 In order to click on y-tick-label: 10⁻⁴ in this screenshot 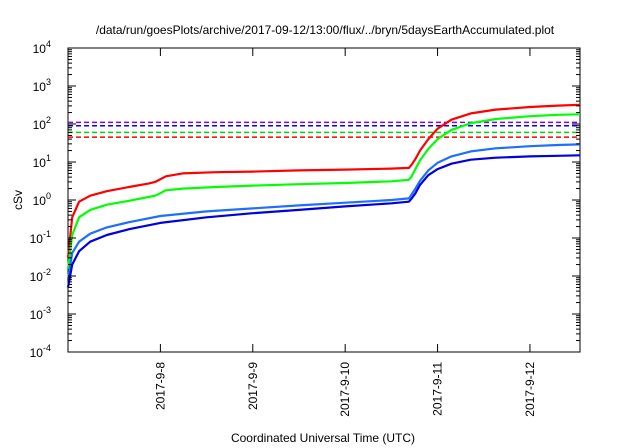, I will do `click(40, 351)`.